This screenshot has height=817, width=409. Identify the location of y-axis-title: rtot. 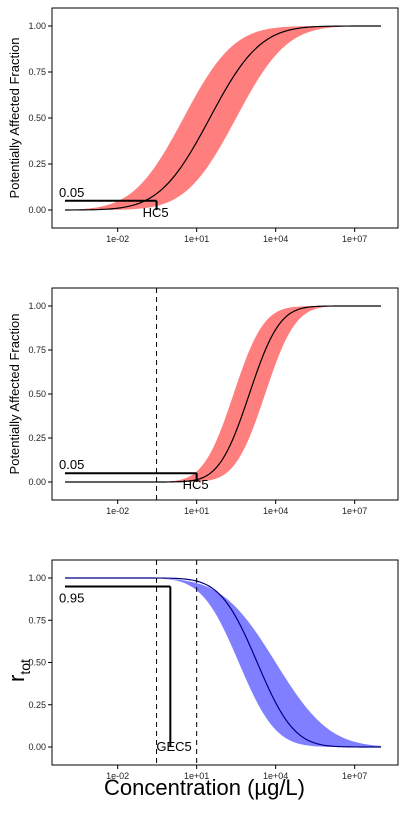
(18, 670).